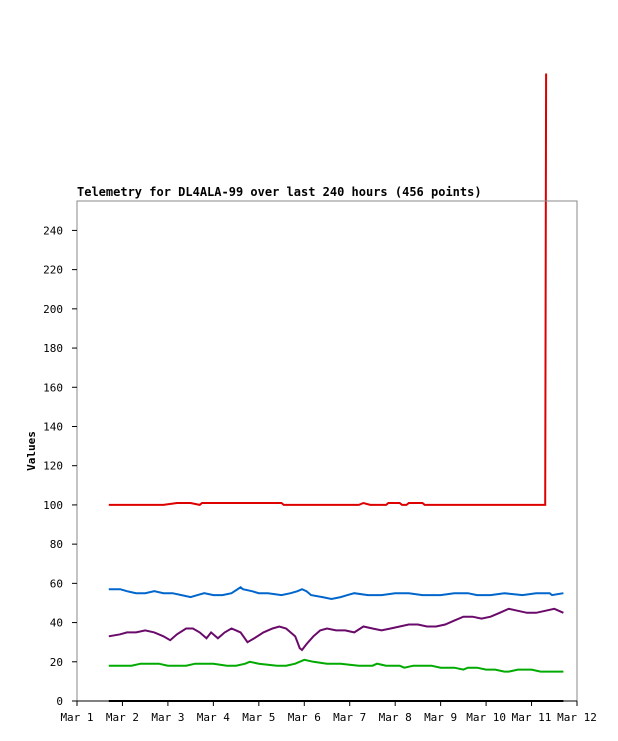  I want to click on x-tick-label: Mar 3, so click(167, 717).